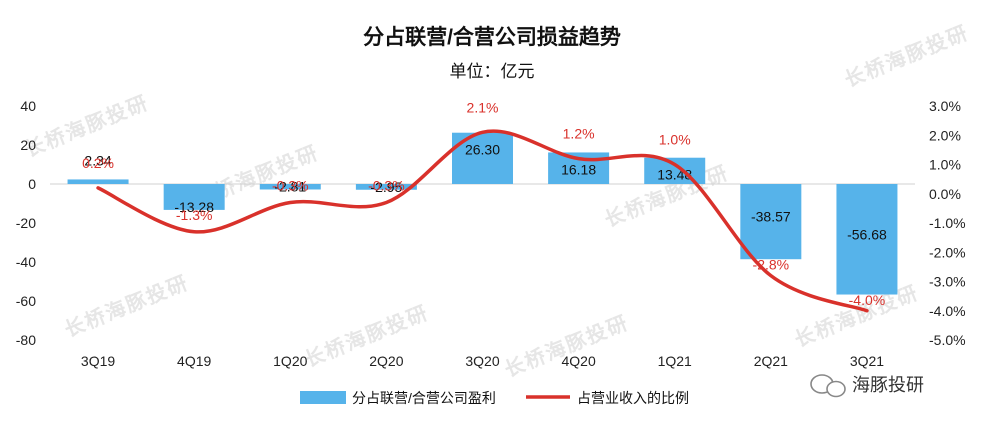 This screenshot has height=424, width=984. What do you see at coordinates (482, 361) in the screenshot?
I see `x-tick-label: 3Q20` at bounding box center [482, 361].